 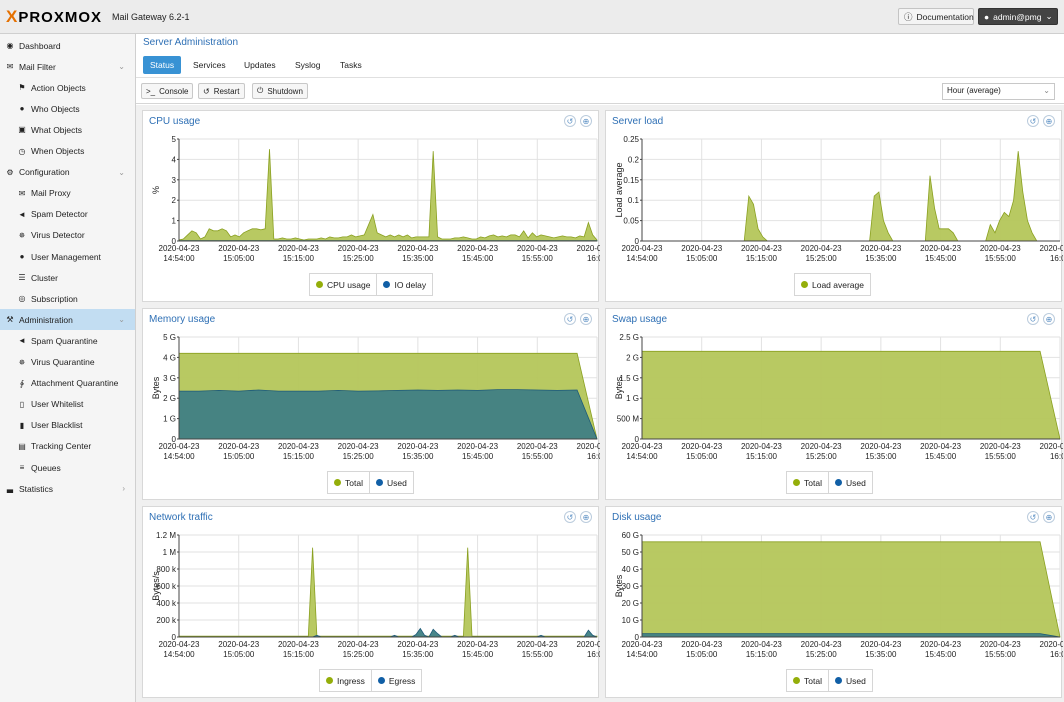 I want to click on legend-item-cpu-usage: CPU usage, so click(x=344, y=284).